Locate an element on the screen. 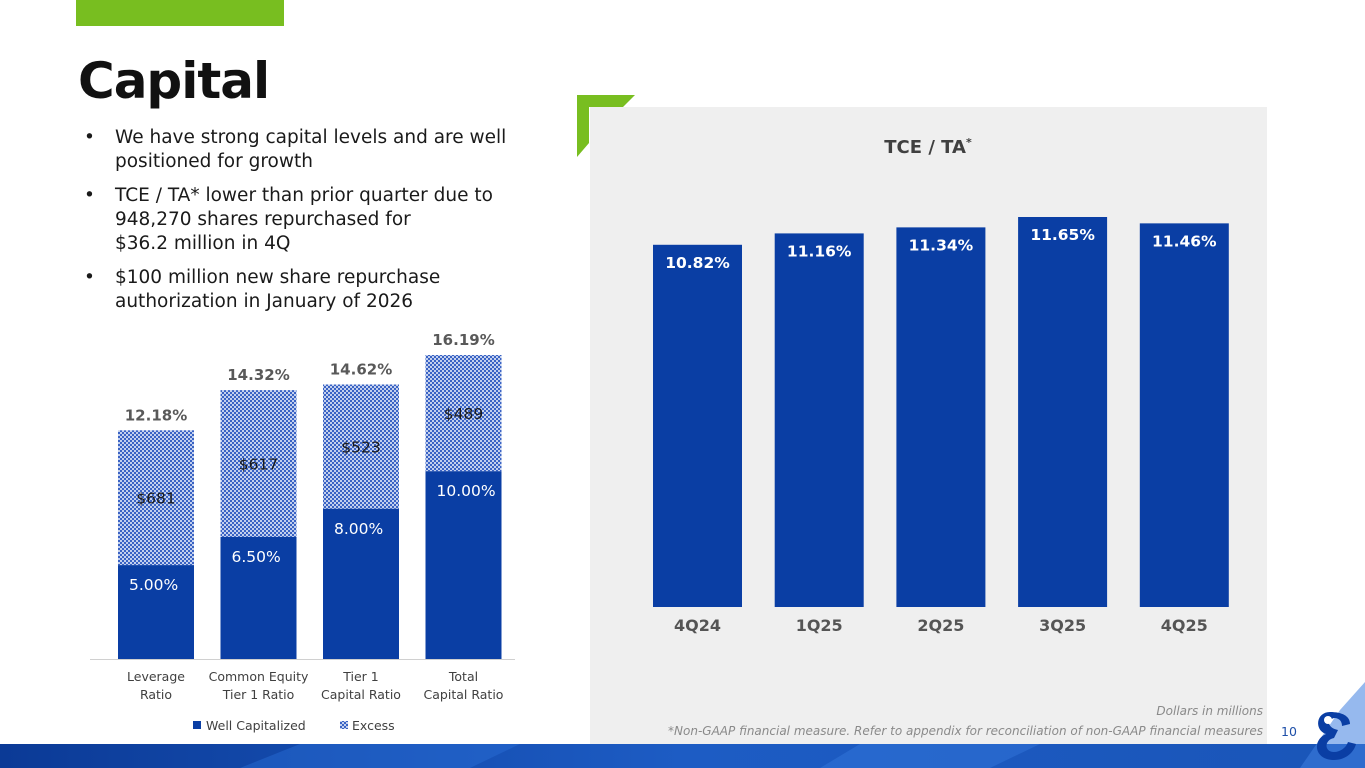 The height and width of the screenshot is (768, 1365). tce-ta-value-label: 10.82% is located at coordinates (697, 263).